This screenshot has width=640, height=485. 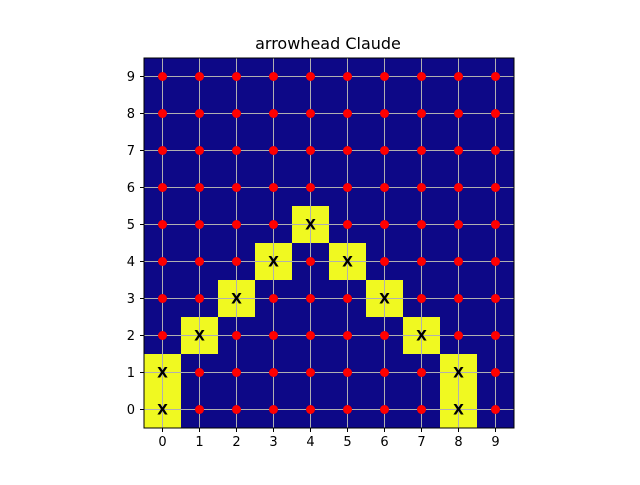 What do you see at coordinates (310, 442) in the screenshot?
I see `x-tick-label: 4` at bounding box center [310, 442].